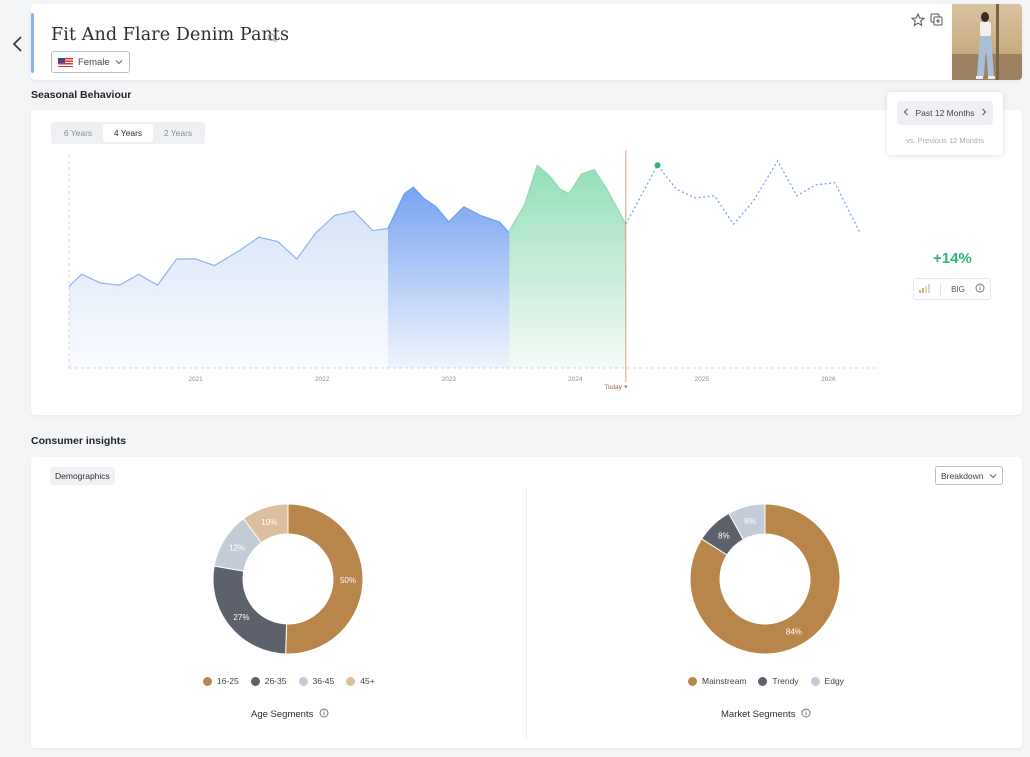 The height and width of the screenshot is (757, 1030). I want to click on legend-item: Mainstream, so click(717, 681).